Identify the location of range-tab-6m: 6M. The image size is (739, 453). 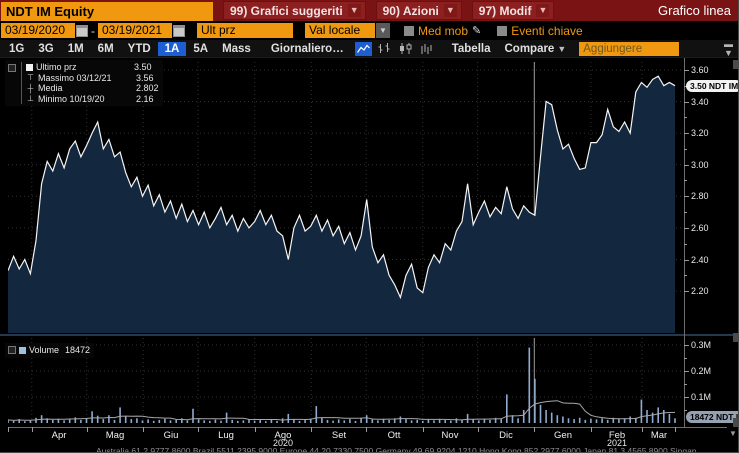
(105, 48).